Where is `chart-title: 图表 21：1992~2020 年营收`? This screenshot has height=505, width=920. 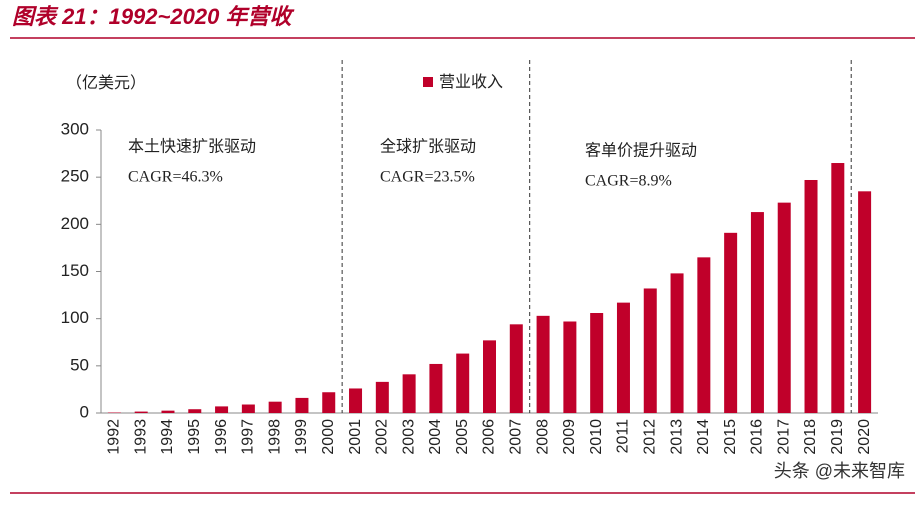
chart-title: 图表 21：1992~2020 年营收 is located at coordinates (153, 16).